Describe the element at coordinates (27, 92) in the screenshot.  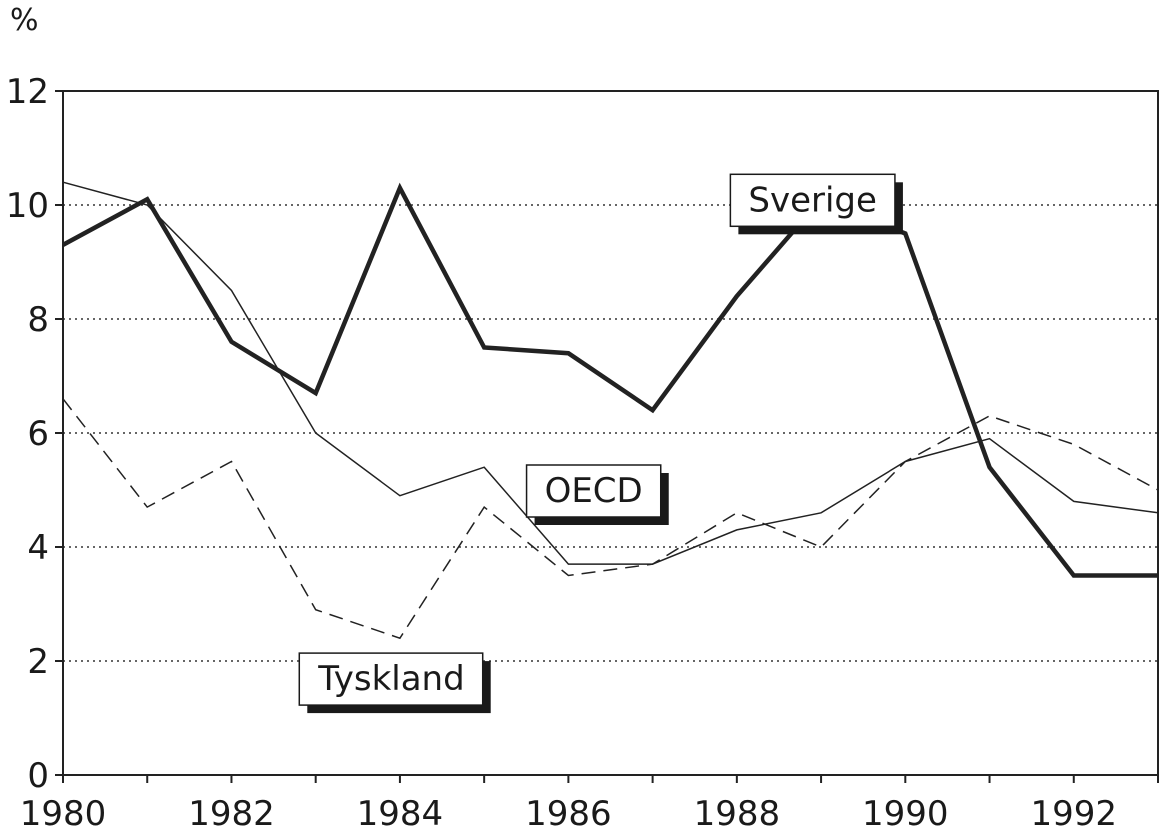
I see `y-tick-label: 12` at that location.